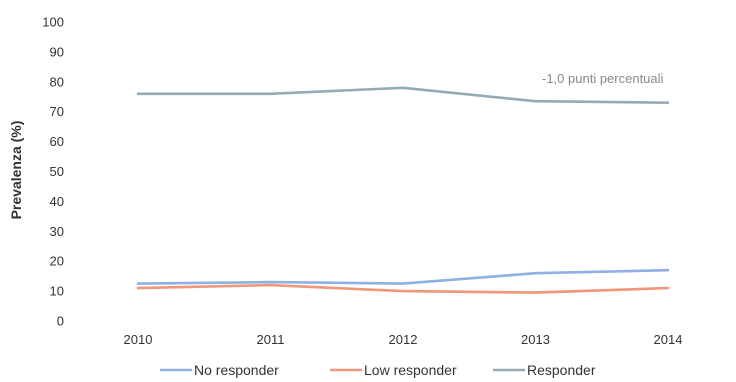 The width and height of the screenshot is (736, 382). Describe the element at coordinates (57, 81) in the screenshot. I see `y-tick-label: 80` at that location.